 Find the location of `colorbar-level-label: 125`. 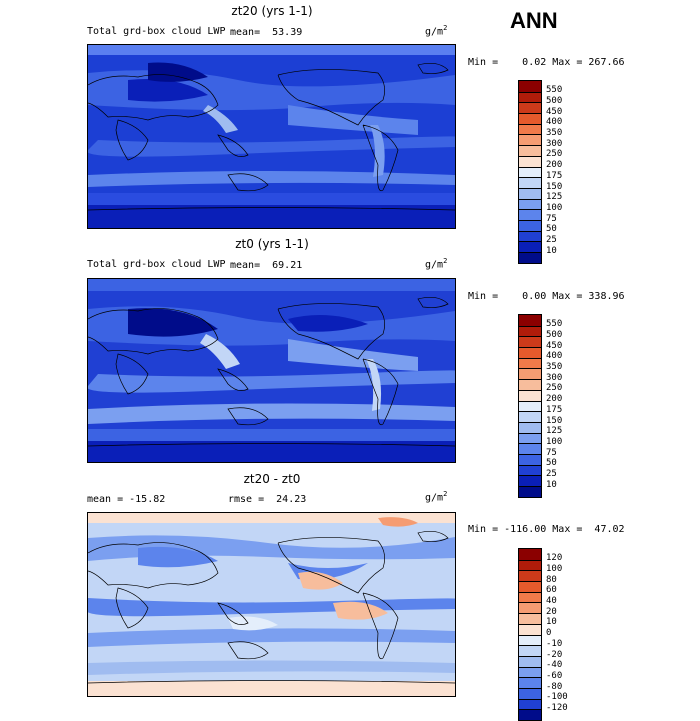

colorbar-level-label: 125 is located at coordinates (554, 197).